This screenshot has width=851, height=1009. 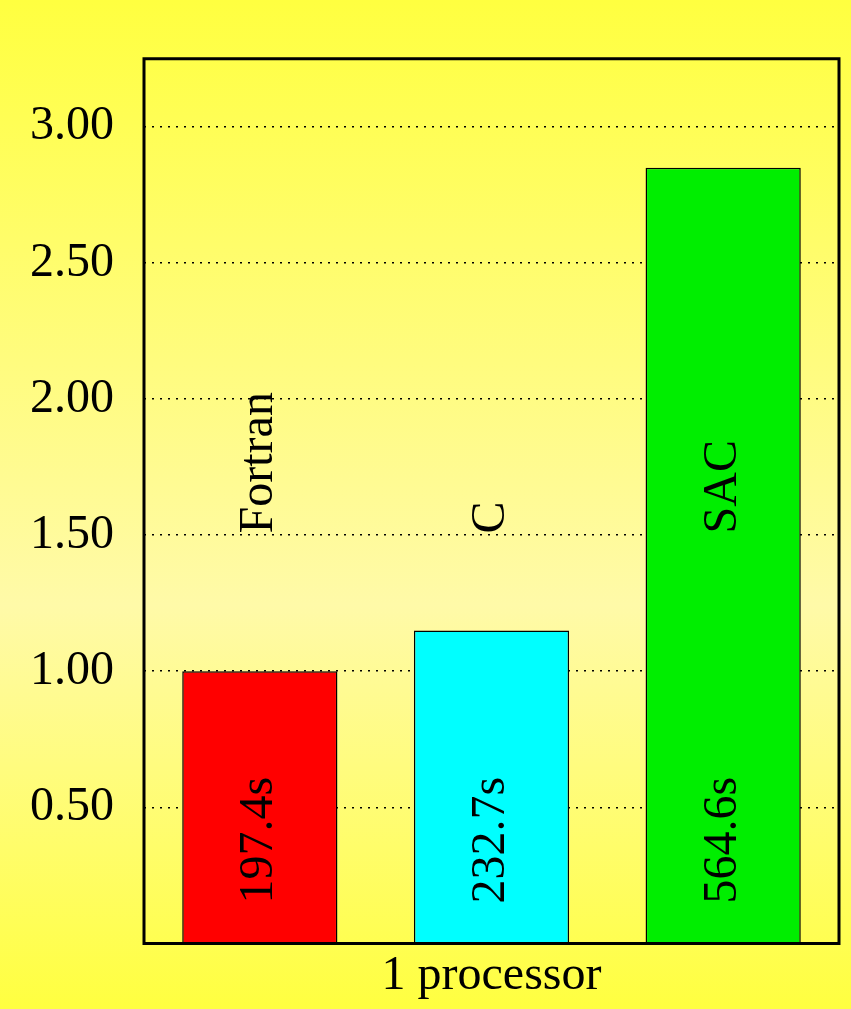 What do you see at coordinates (72, 123) in the screenshot?
I see `y-tick-label: 3.00` at bounding box center [72, 123].